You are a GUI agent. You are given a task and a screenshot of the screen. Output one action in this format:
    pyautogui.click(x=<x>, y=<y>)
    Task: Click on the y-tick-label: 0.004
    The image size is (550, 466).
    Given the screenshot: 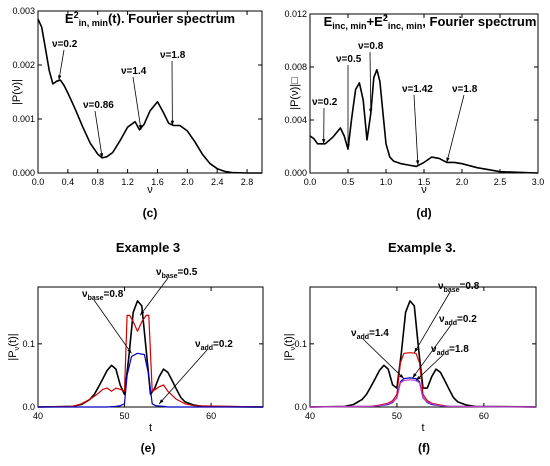 What is the action you would take?
    pyautogui.click(x=295, y=120)
    